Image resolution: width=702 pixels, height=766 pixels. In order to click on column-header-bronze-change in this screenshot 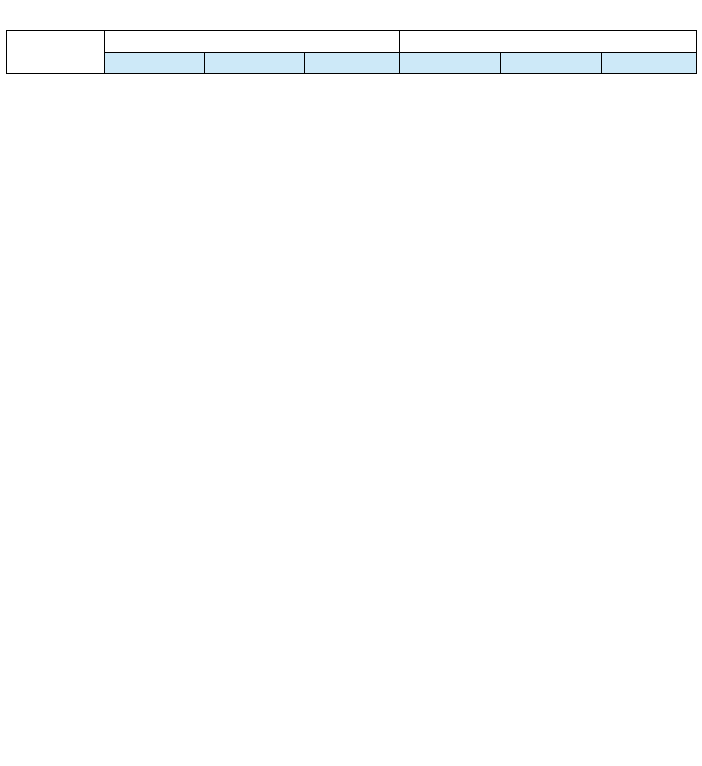, I will do `click(352, 63)`.